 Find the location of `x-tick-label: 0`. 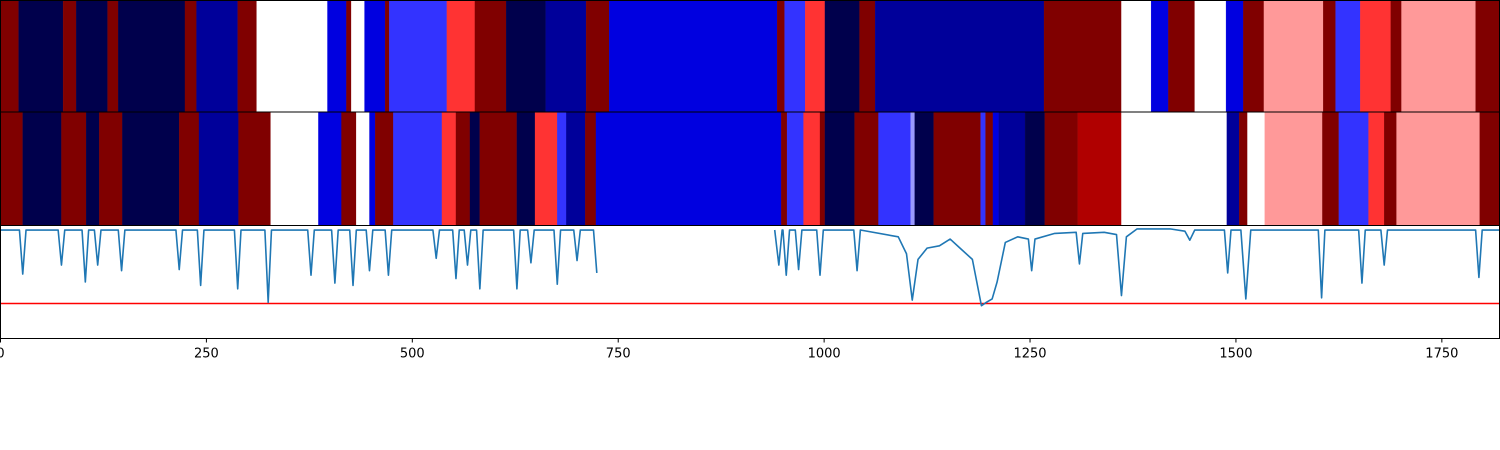

x-tick-label: 0 is located at coordinates (2, 354).